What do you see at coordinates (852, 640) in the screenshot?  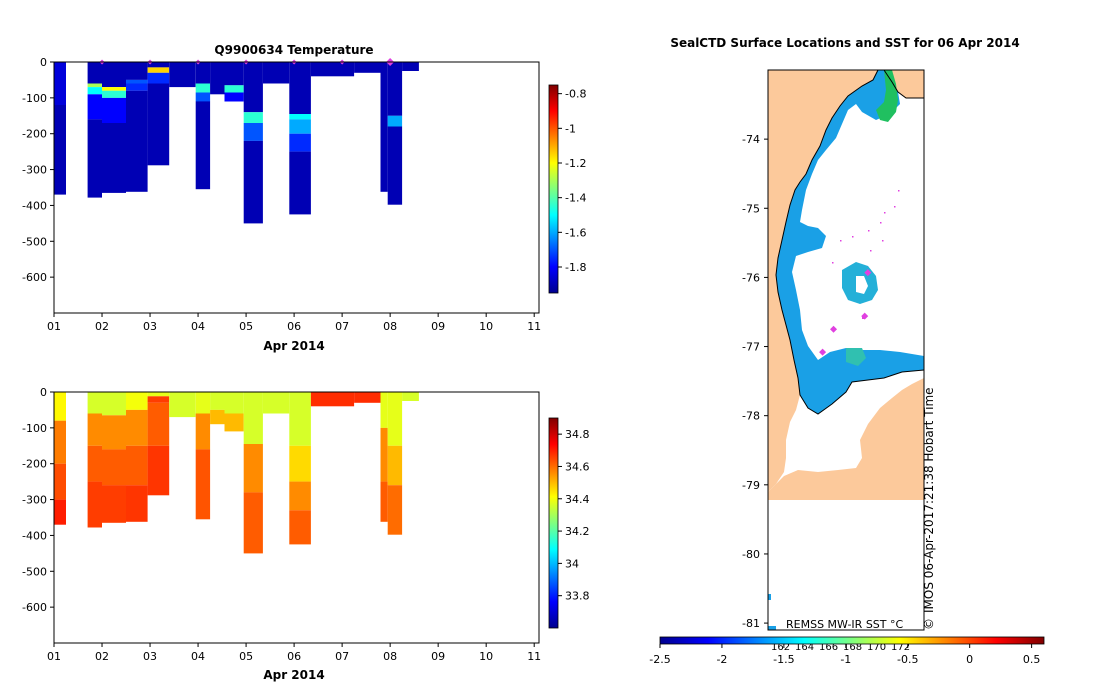 I see `sst-colorbar` at bounding box center [852, 640].